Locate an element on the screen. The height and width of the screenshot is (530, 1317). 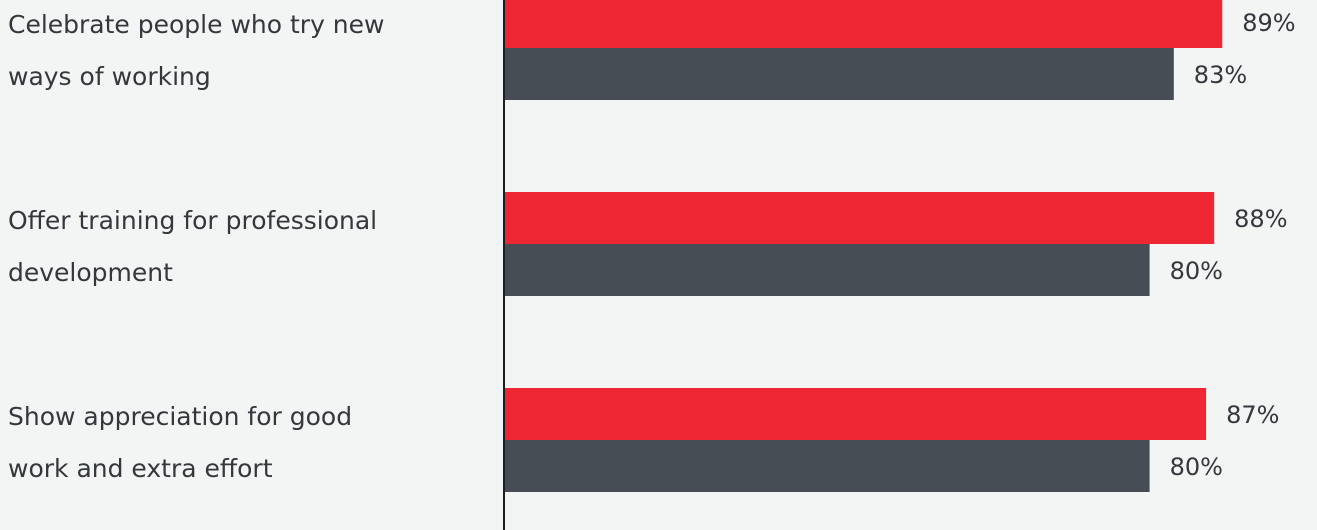
category-label-line: work and extra effort is located at coordinates (140, 468).